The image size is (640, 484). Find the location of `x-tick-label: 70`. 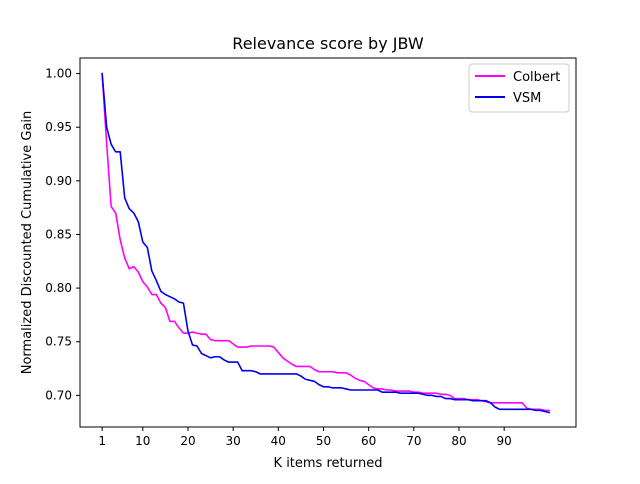

x-tick-label: 70 is located at coordinates (413, 441).